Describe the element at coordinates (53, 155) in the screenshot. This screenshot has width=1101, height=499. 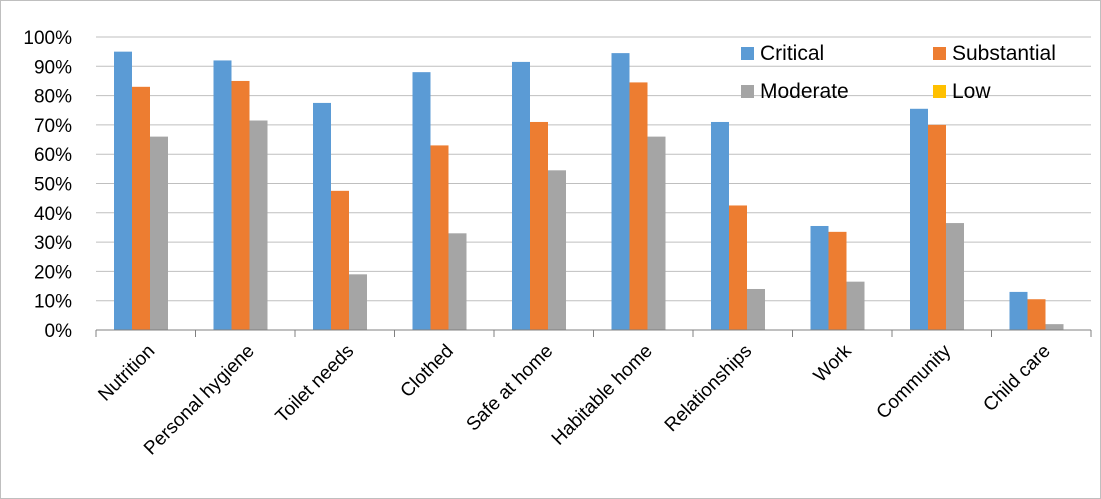
I see `y-tick-label: 60%` at that location.